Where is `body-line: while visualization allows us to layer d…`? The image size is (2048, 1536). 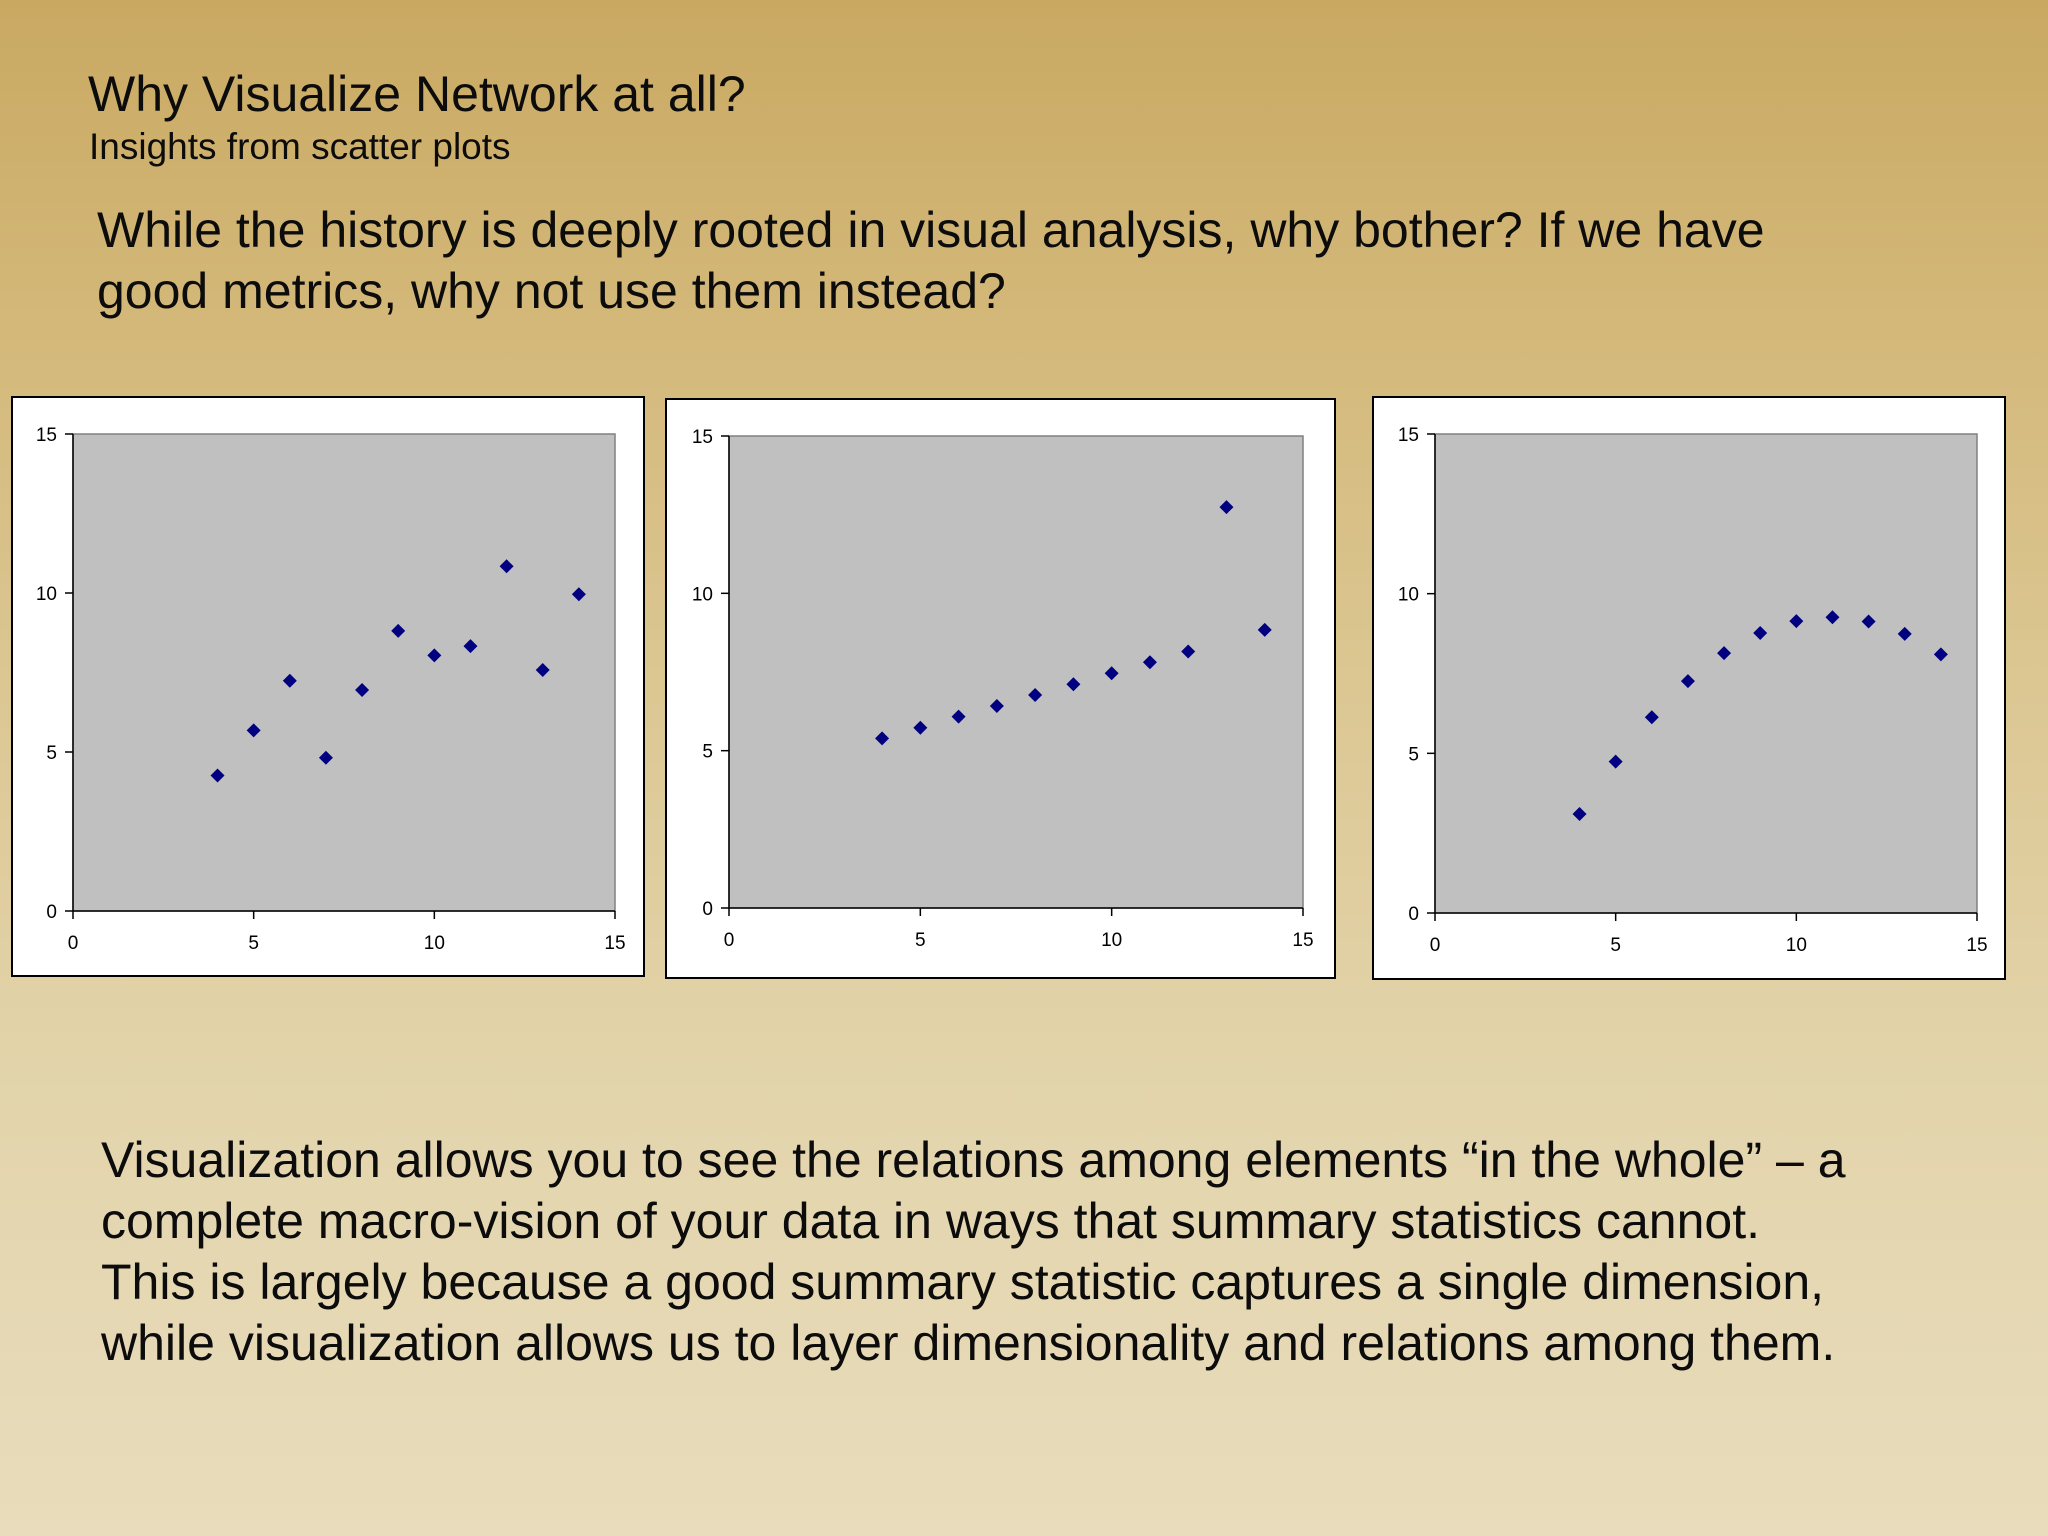 body-line: while visualization allows us to layer d… is located at coordinates (968, 1343).